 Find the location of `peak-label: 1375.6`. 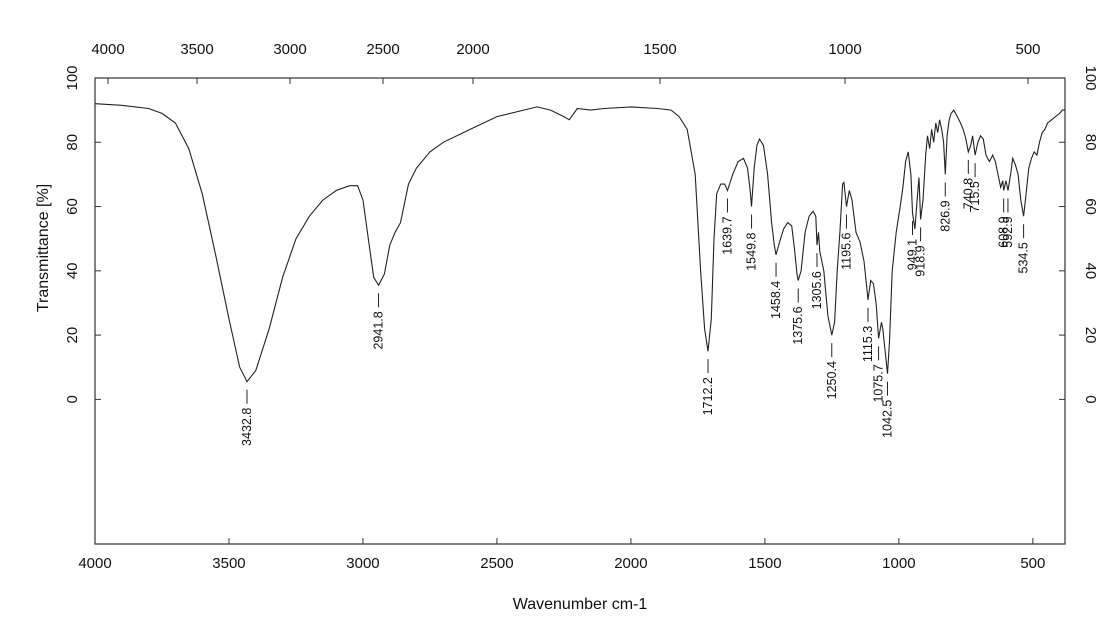

peak-label: 1375.6 is located at coordinates (798, 325).